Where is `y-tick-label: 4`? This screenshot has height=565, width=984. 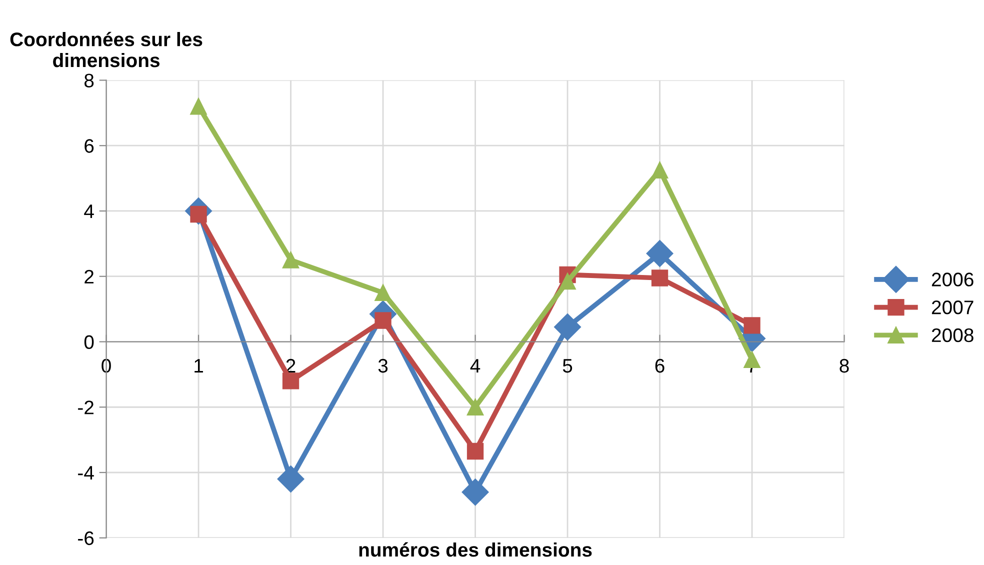 y-tick-label: 4 is located at coordinates (89, 211).